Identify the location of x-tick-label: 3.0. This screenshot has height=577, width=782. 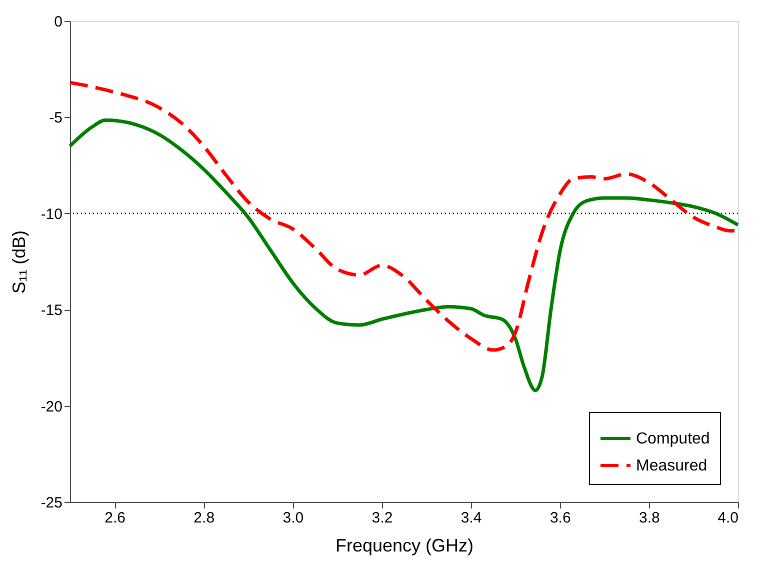
(293, 518).